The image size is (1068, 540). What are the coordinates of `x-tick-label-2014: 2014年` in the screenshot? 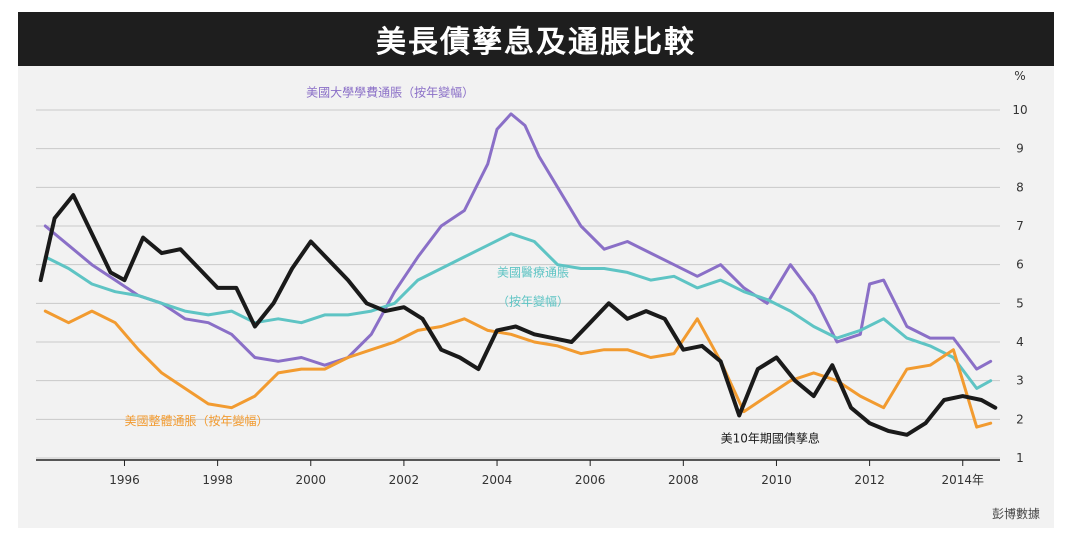 It's located at (962, 480).